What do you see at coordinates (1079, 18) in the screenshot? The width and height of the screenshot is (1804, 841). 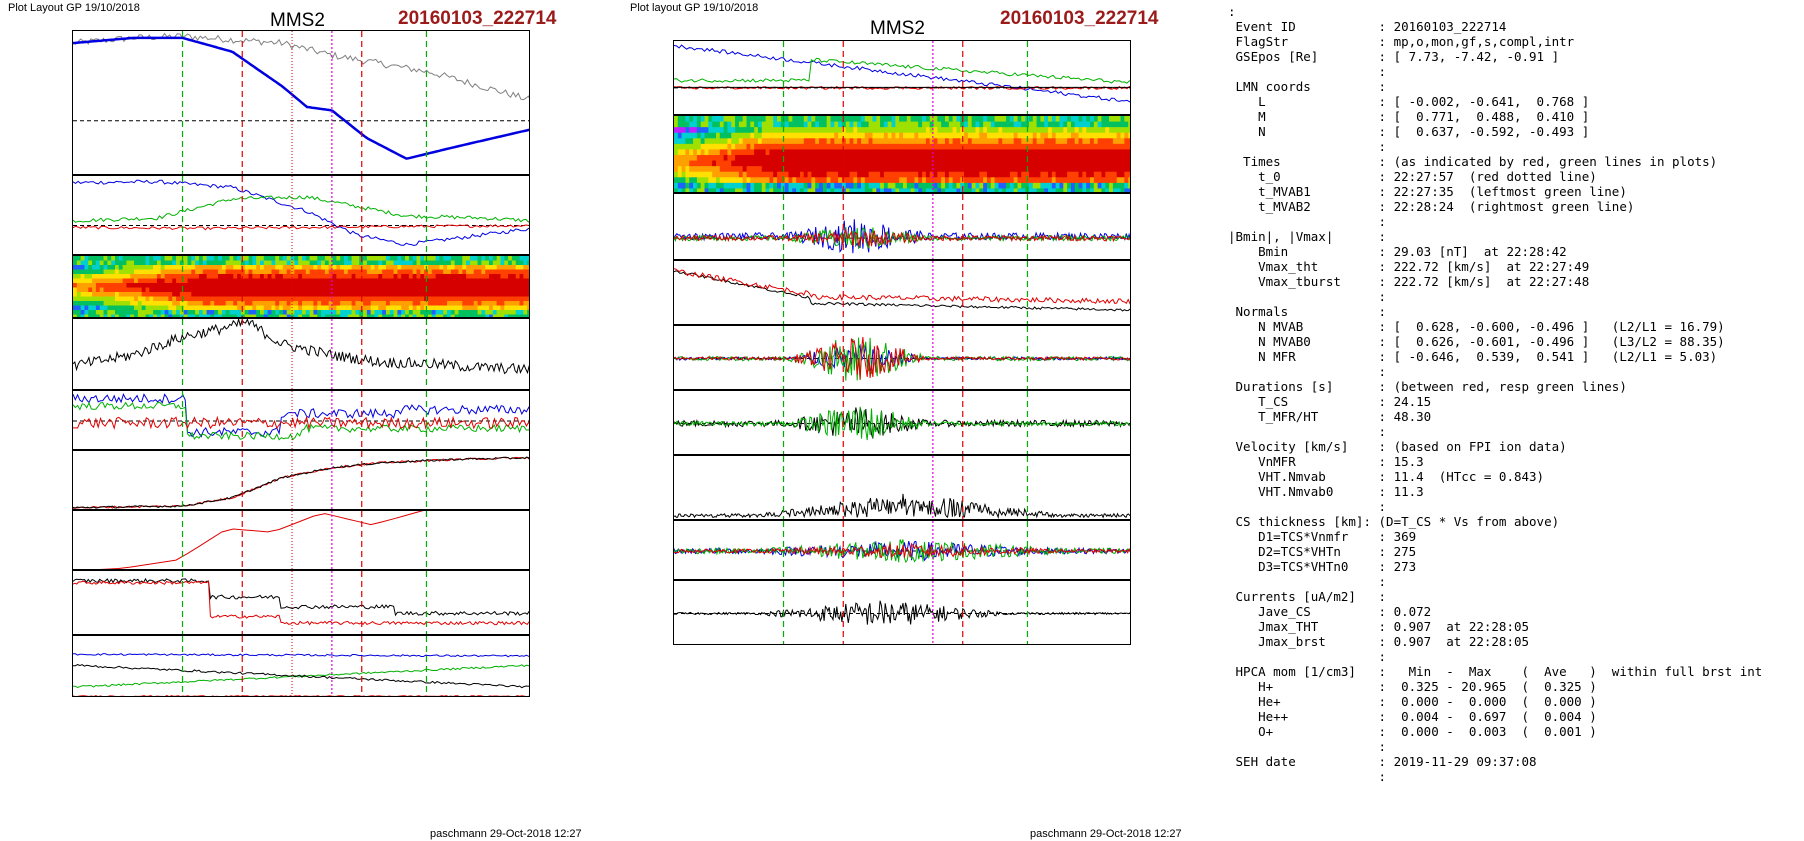 I see `middle-event-id: 20160103_222714` at bounding box center [1079, 18].